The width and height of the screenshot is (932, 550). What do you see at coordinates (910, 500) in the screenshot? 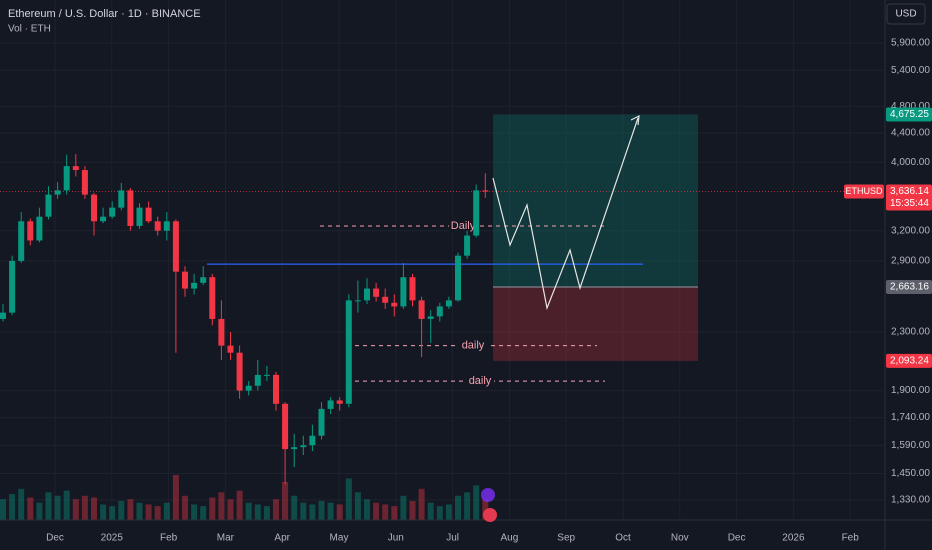
I see `y-tick-label: 1,330.00` at bounding box center [910, 500].